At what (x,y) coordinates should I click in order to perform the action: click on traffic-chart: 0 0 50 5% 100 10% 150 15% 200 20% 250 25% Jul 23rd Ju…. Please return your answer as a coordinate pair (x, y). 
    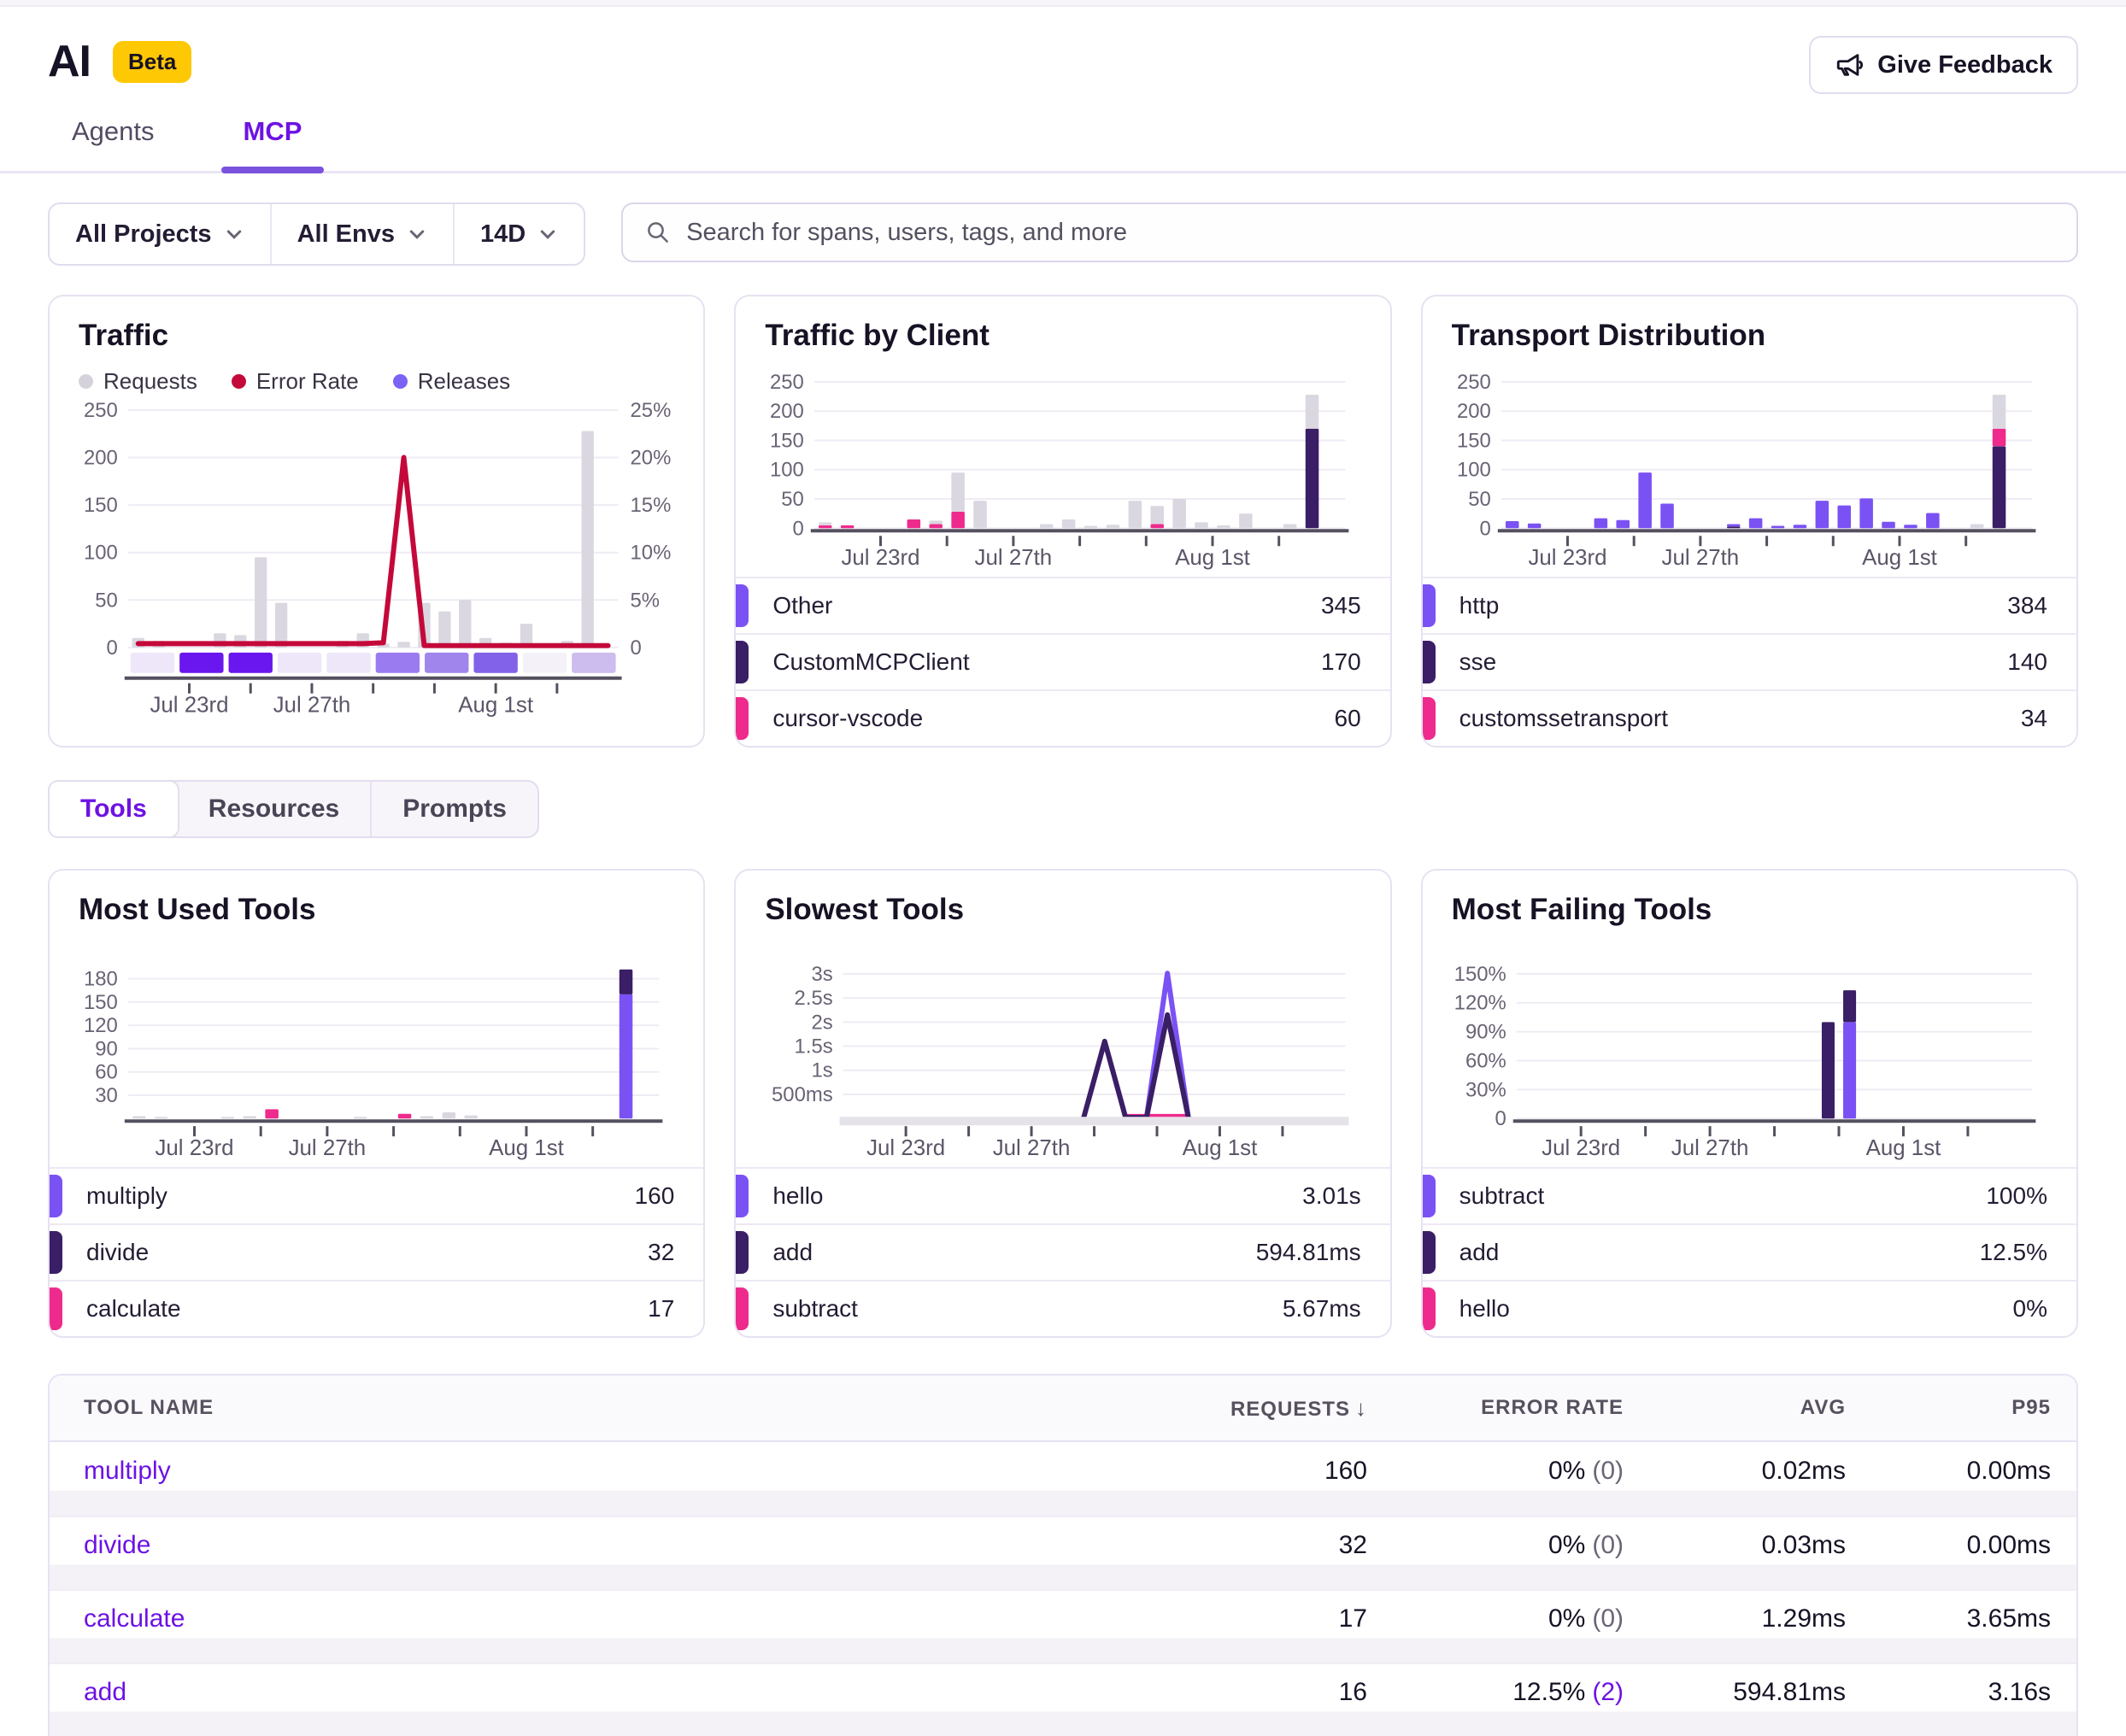
    Looking at the image, I should click on (378, 558).